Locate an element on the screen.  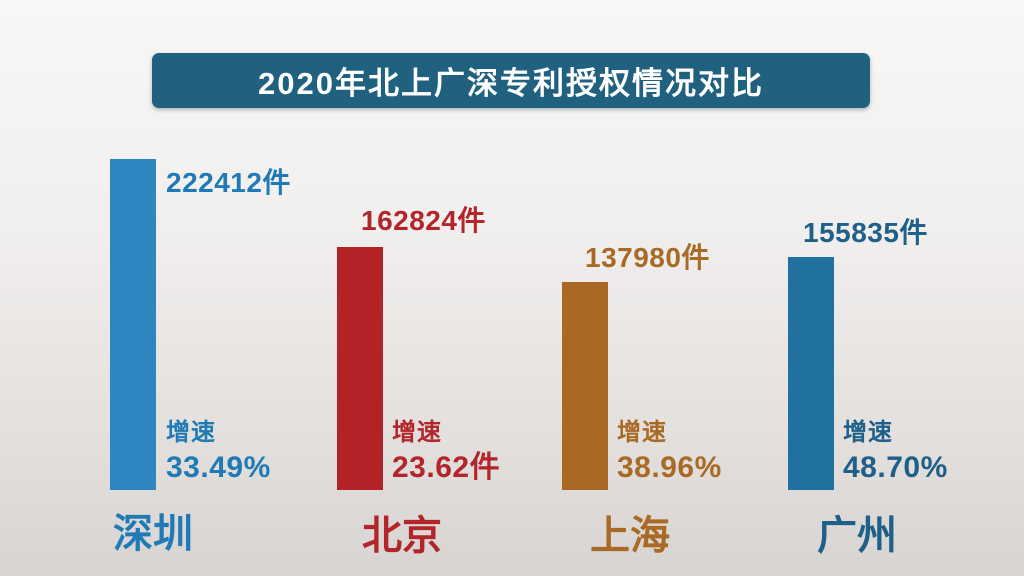
growth-value-shanghai: 38.96% is located at coordinates (669, 467).